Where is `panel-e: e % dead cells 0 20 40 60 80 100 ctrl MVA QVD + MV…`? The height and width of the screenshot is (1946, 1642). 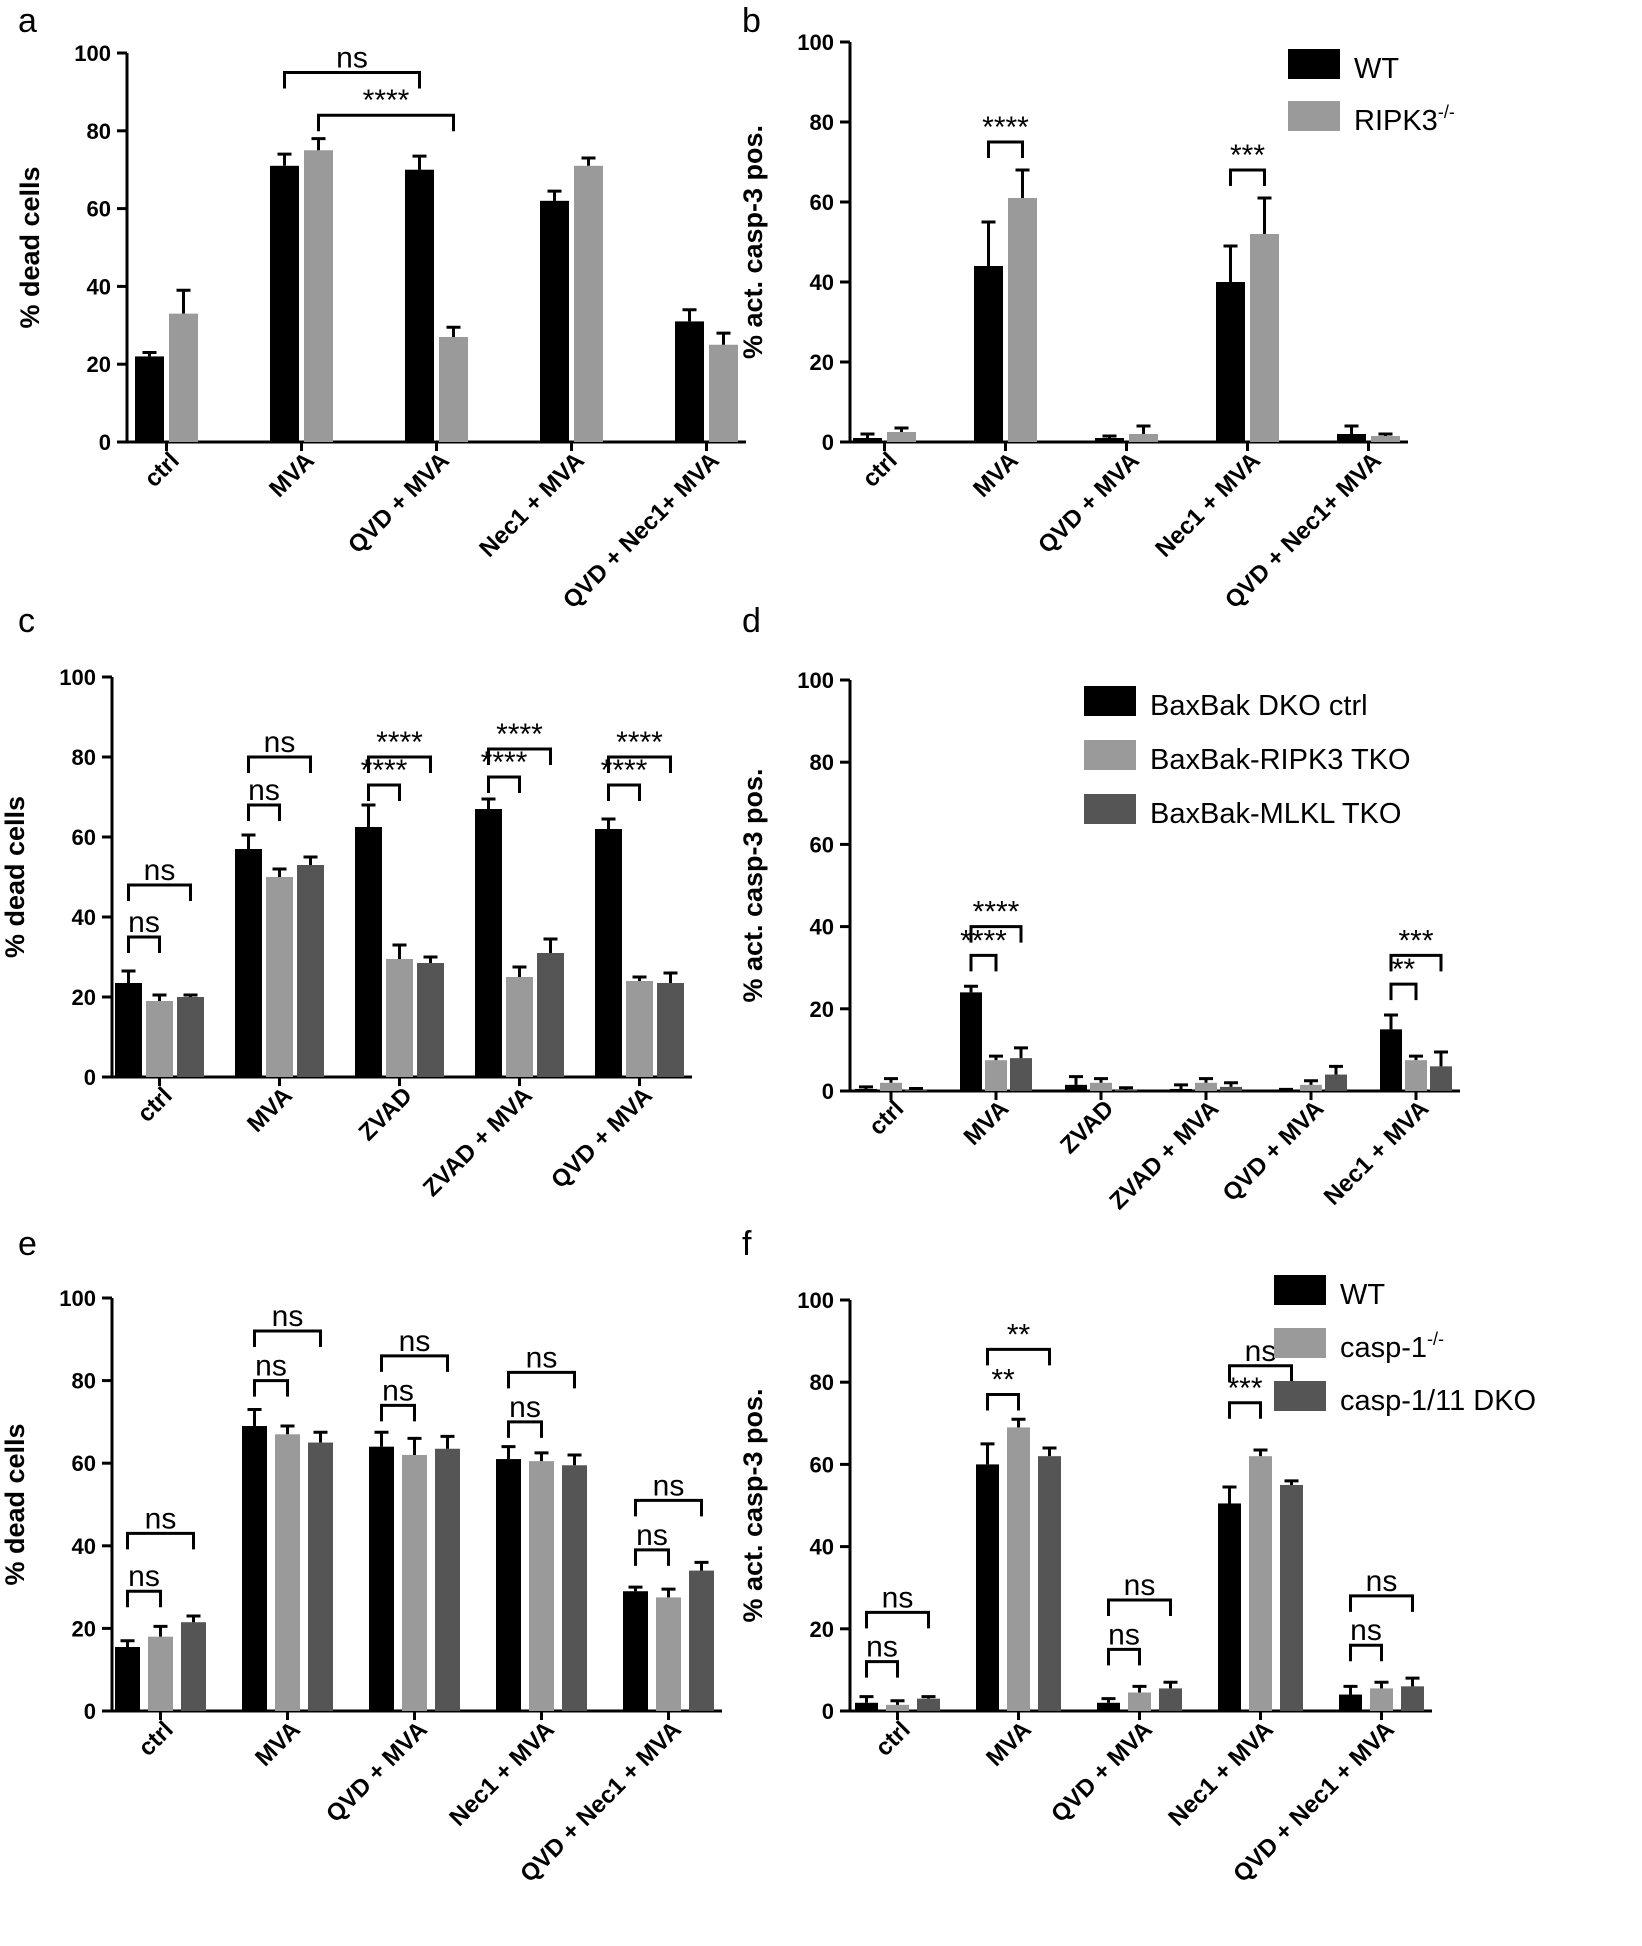 panel-e: e % dead cells 0 20 40 60 80 100 ctrl MVA QVD + MV… is located at coordinates (361, 1556).